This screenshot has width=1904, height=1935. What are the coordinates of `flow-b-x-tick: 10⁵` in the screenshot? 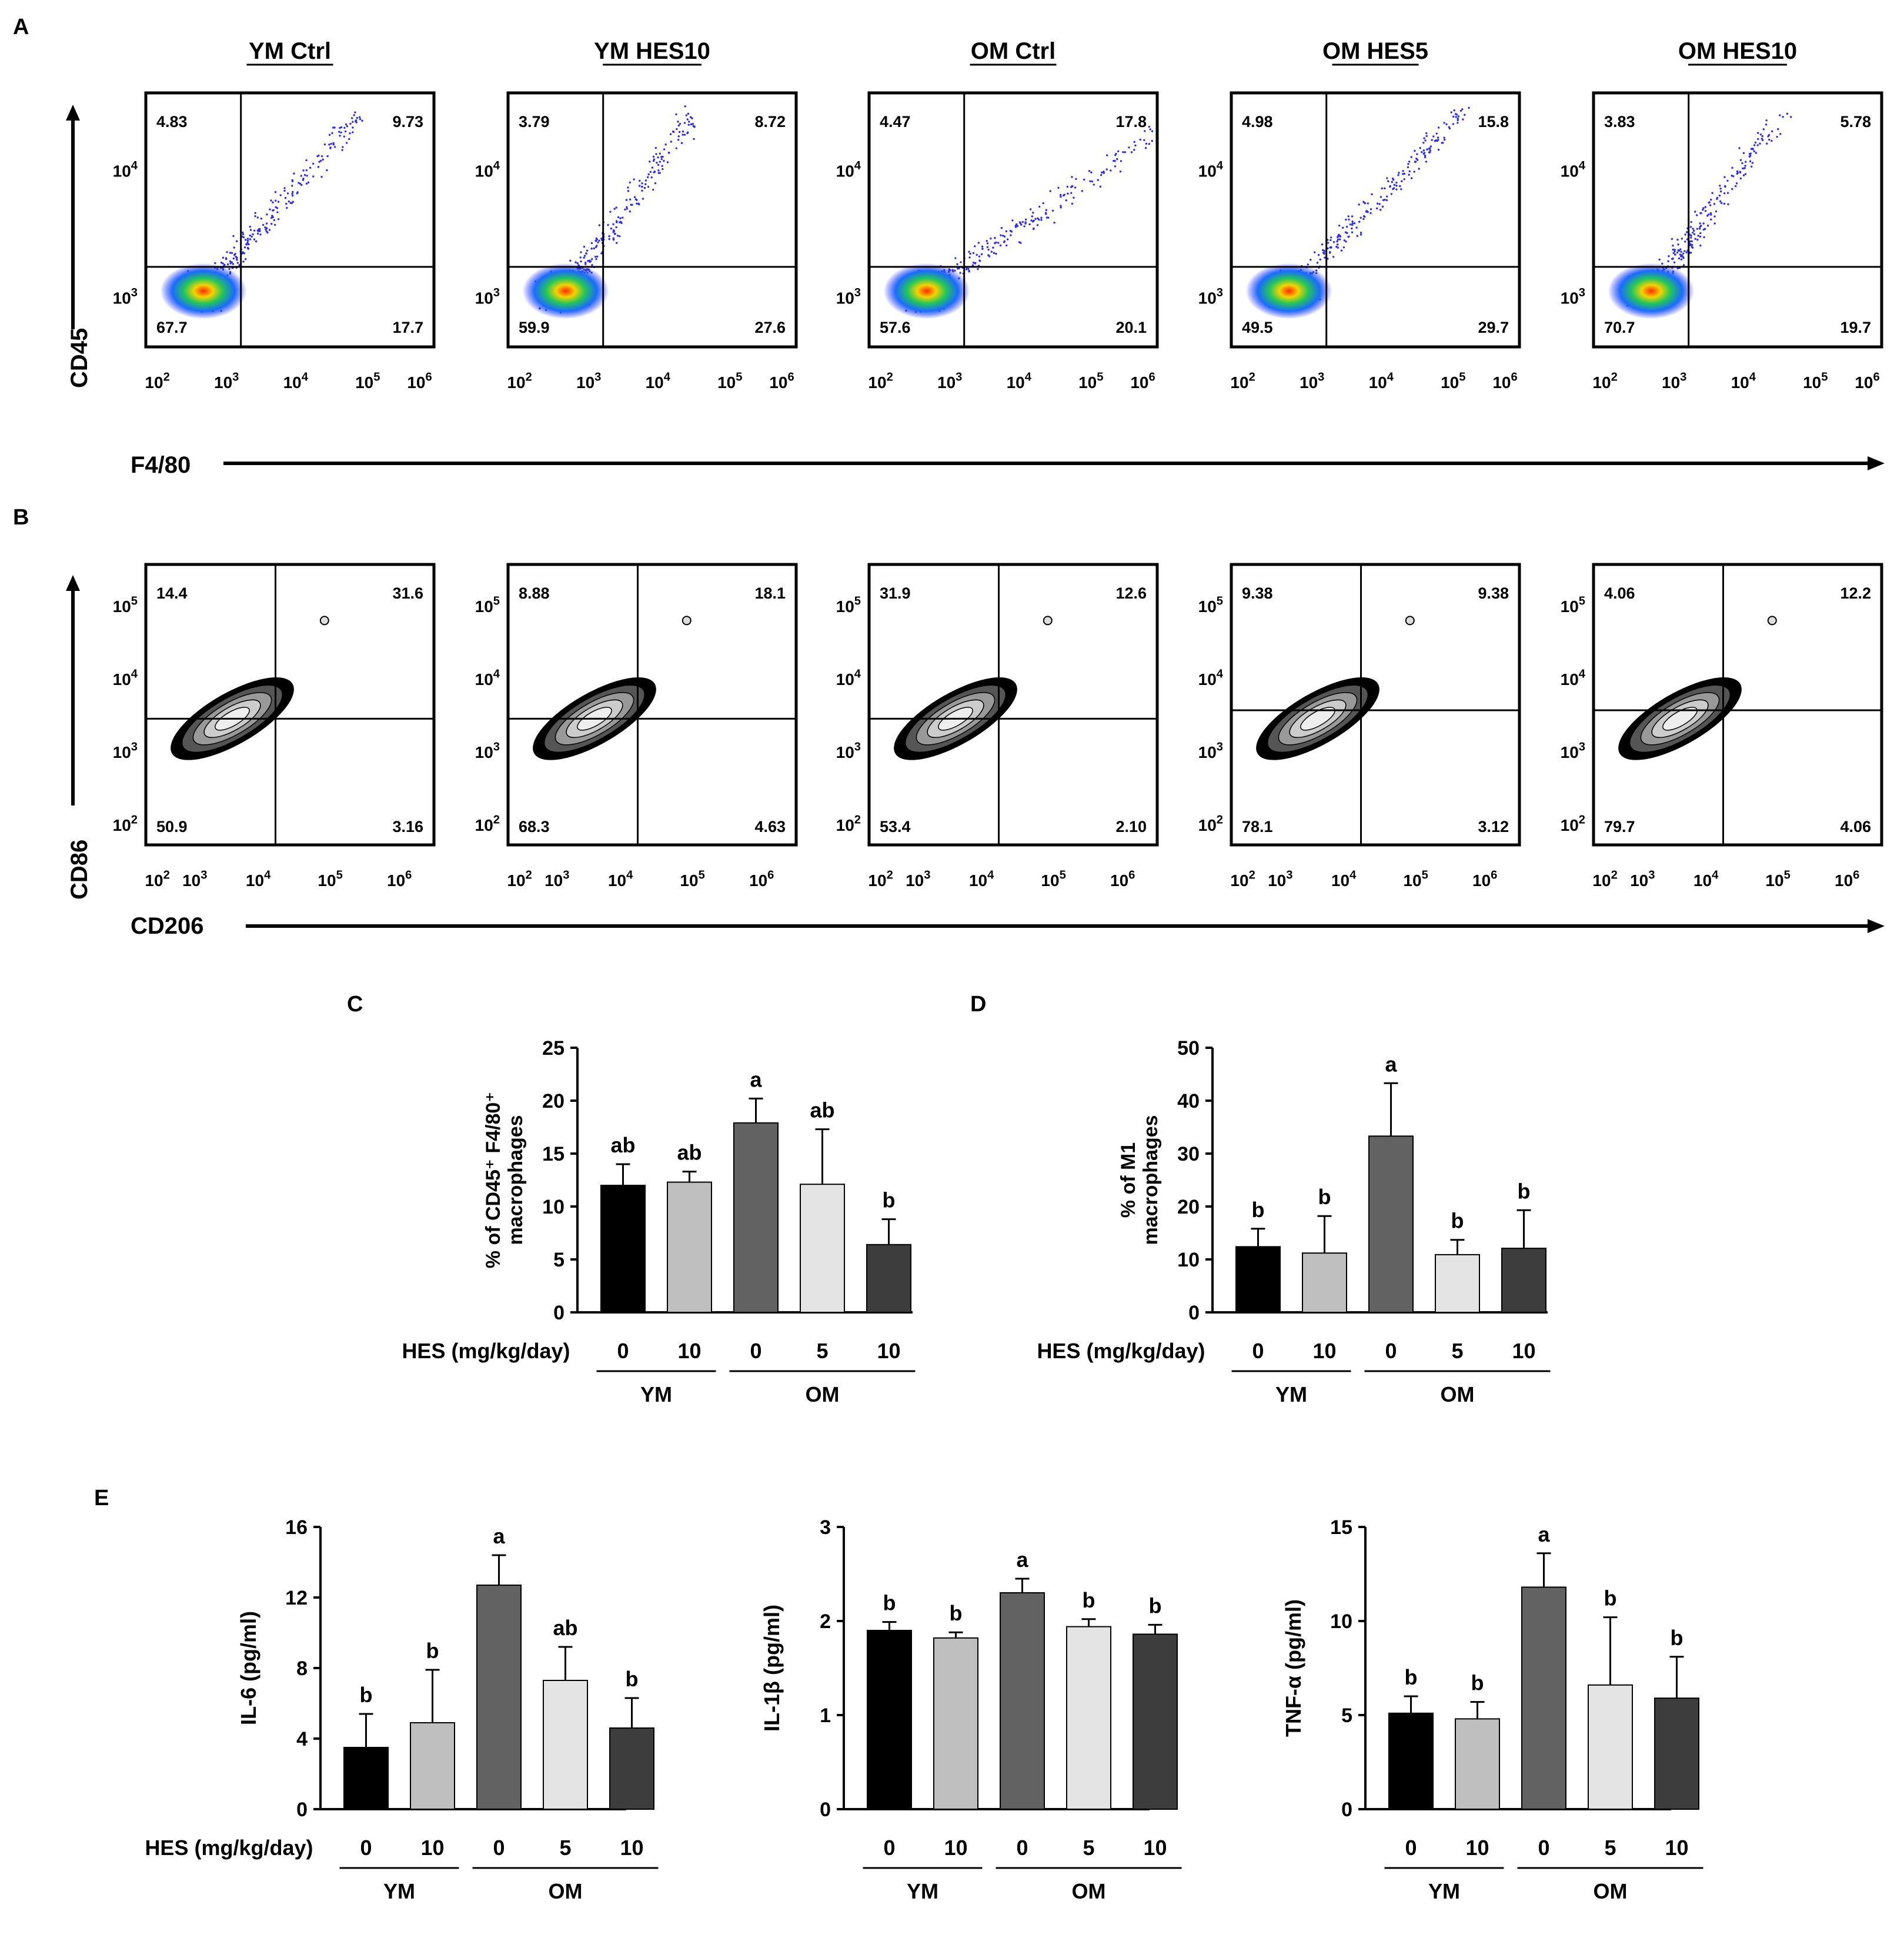 It's located at (1777, 879).